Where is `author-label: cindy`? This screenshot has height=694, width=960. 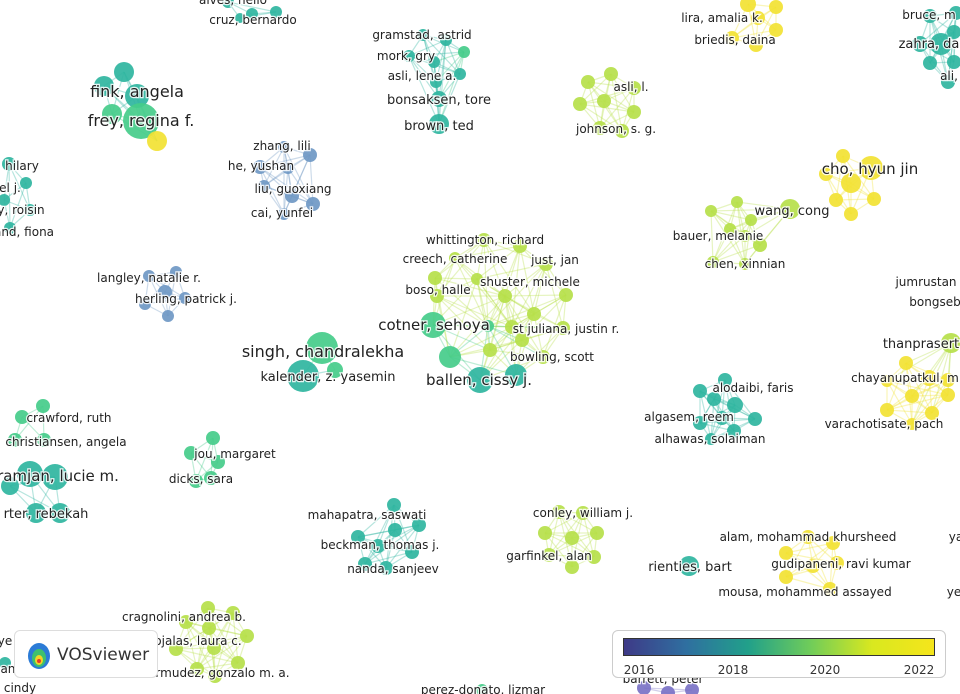 author-label: cindy is located at coordinates (20, 687).